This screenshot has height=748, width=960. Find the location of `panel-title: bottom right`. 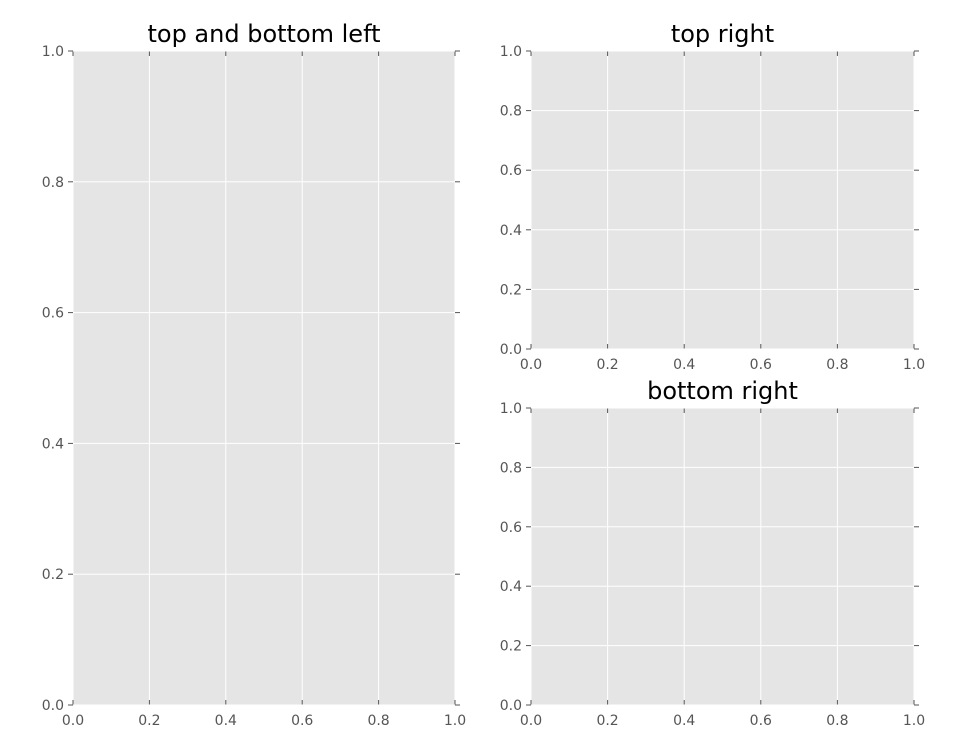

panel-title: bottom right is located at coordinates (722, 391).